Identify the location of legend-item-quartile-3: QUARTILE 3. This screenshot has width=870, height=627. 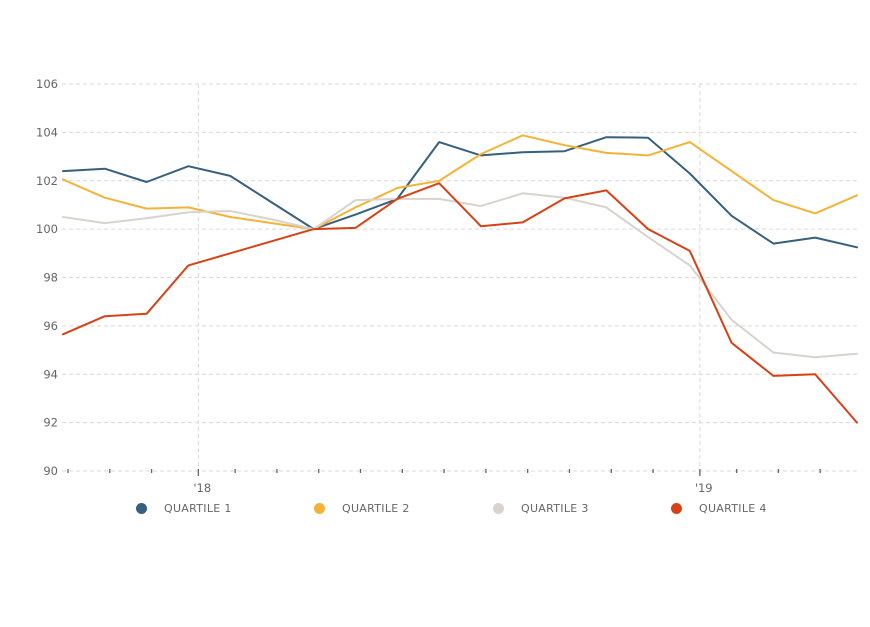
(541, 508).